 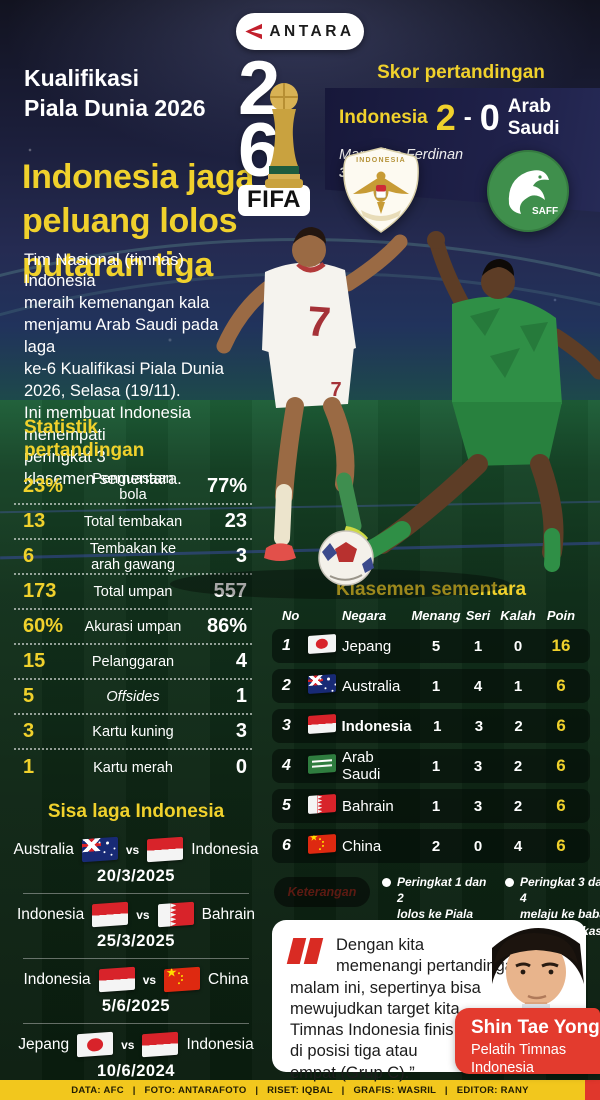 I want to click on stat-label: Pelanggaran, so click(x=133, y=661).